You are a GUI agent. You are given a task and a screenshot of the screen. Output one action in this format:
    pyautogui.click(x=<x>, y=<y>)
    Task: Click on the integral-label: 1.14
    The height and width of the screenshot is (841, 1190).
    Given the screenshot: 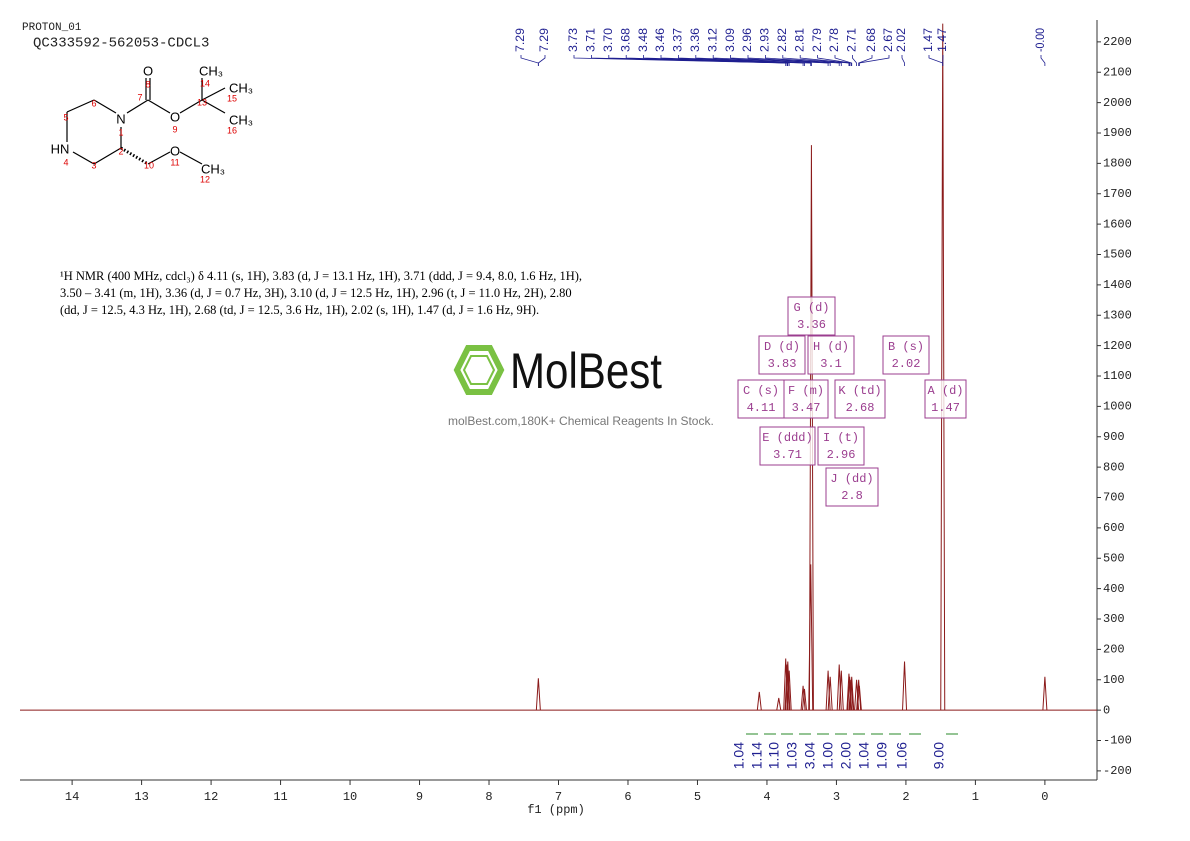 What is the action you would take?
    pyautogui.click(x=757, y=755)
    